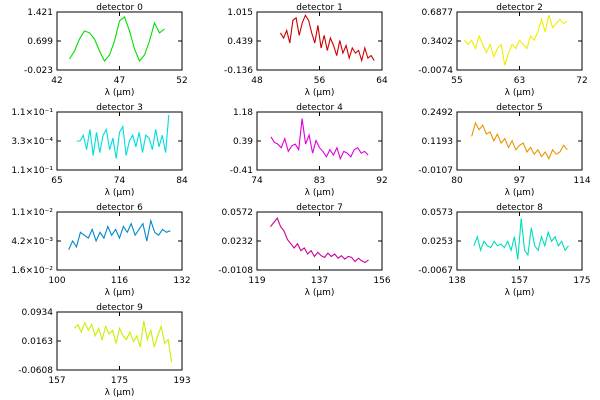 The height and width of the screenshot is (400, 600). Describe the element at coordinates (32, 242) in the screenshot. I see `y-tick-label: 4.2×10⁻³` at that location.